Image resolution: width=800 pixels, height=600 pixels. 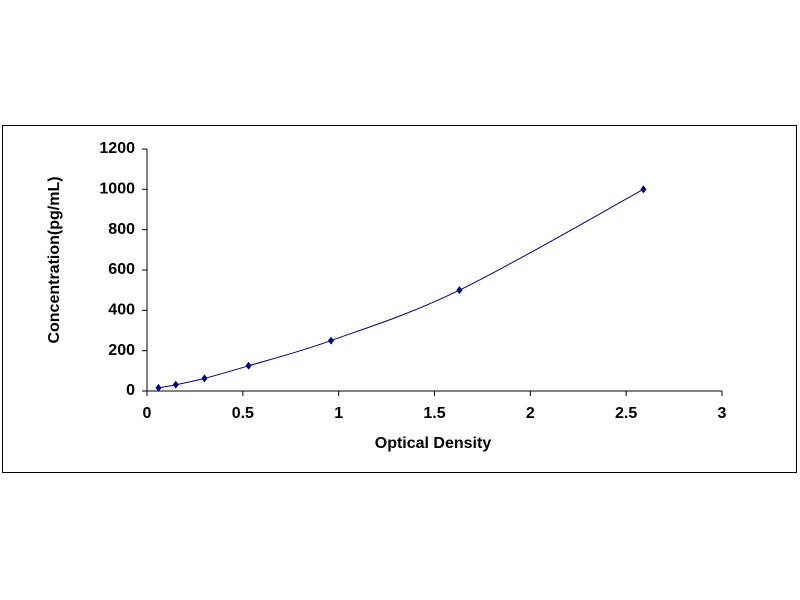 What do you see at coordinates (433, 443) in the screenshot?
I see `x-axis-label: Optical Density` at bounding box center [433, 443].